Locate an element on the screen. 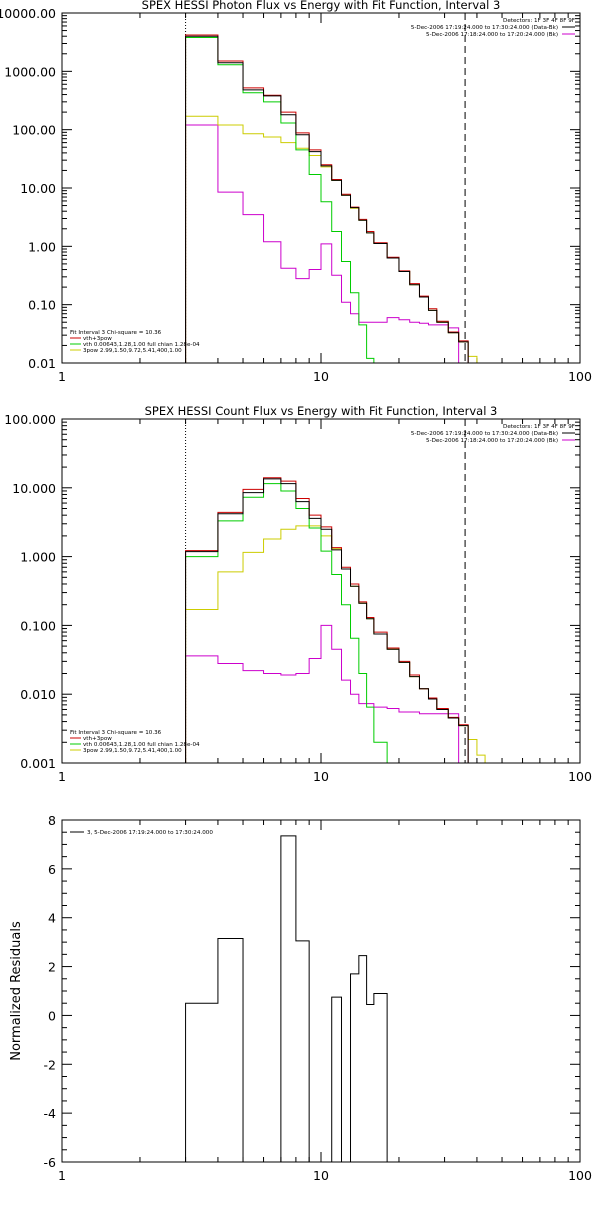 This screenshot has width=600, height=1205. series-vth is located at coordinates (280, 200).